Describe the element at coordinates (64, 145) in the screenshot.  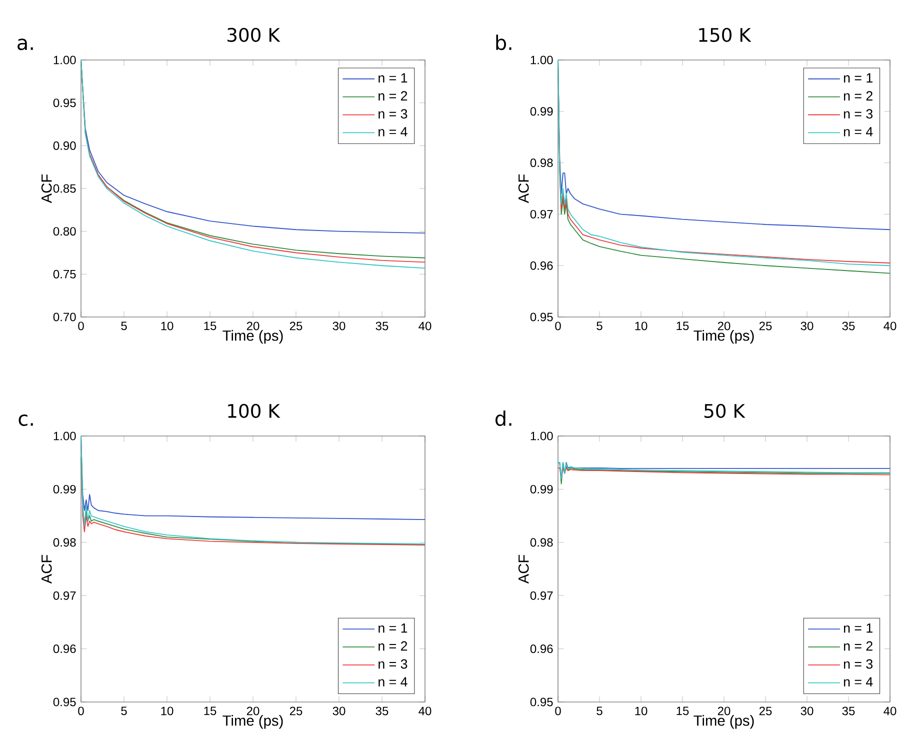
I see `y-tick-label: 0.90` at that location.